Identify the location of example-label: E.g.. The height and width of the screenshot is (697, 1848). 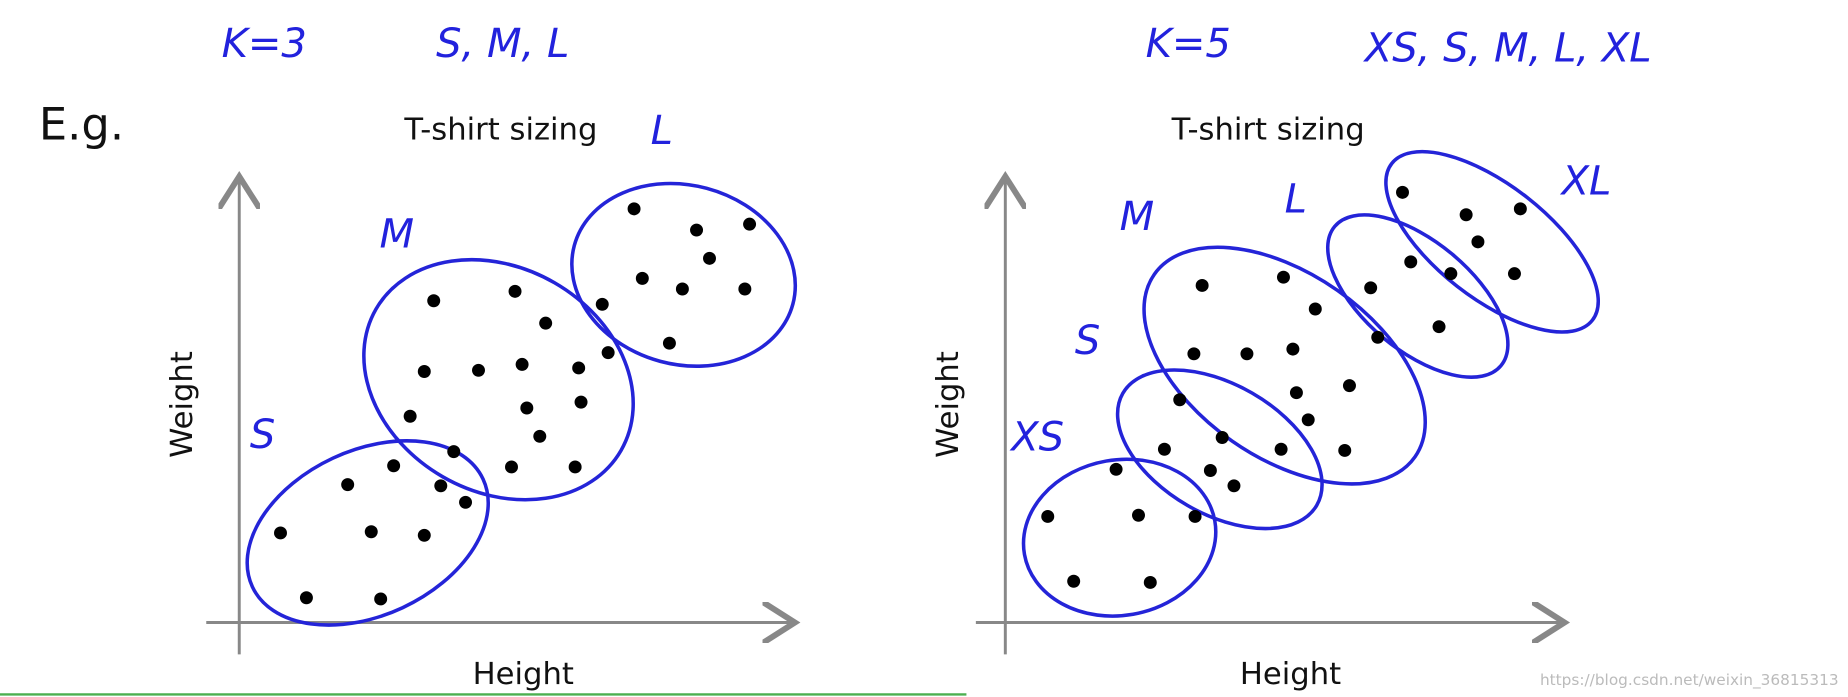
(81, 123).